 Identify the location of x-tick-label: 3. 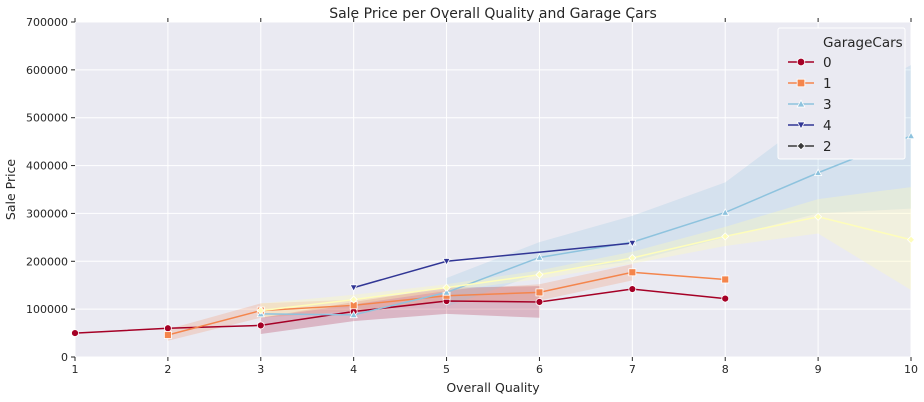
(260, 369).